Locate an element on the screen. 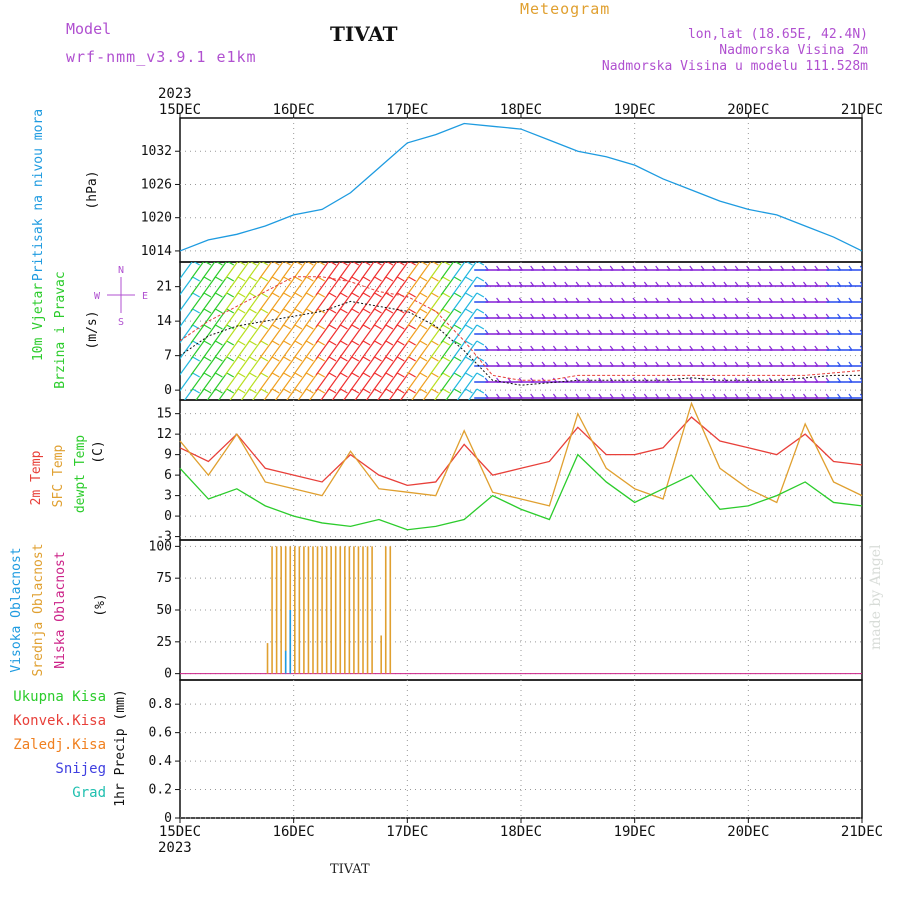 The width and height of the screenshot is (900, 900). wind-ytick-label: 21 is located at coordinates (164, 287).